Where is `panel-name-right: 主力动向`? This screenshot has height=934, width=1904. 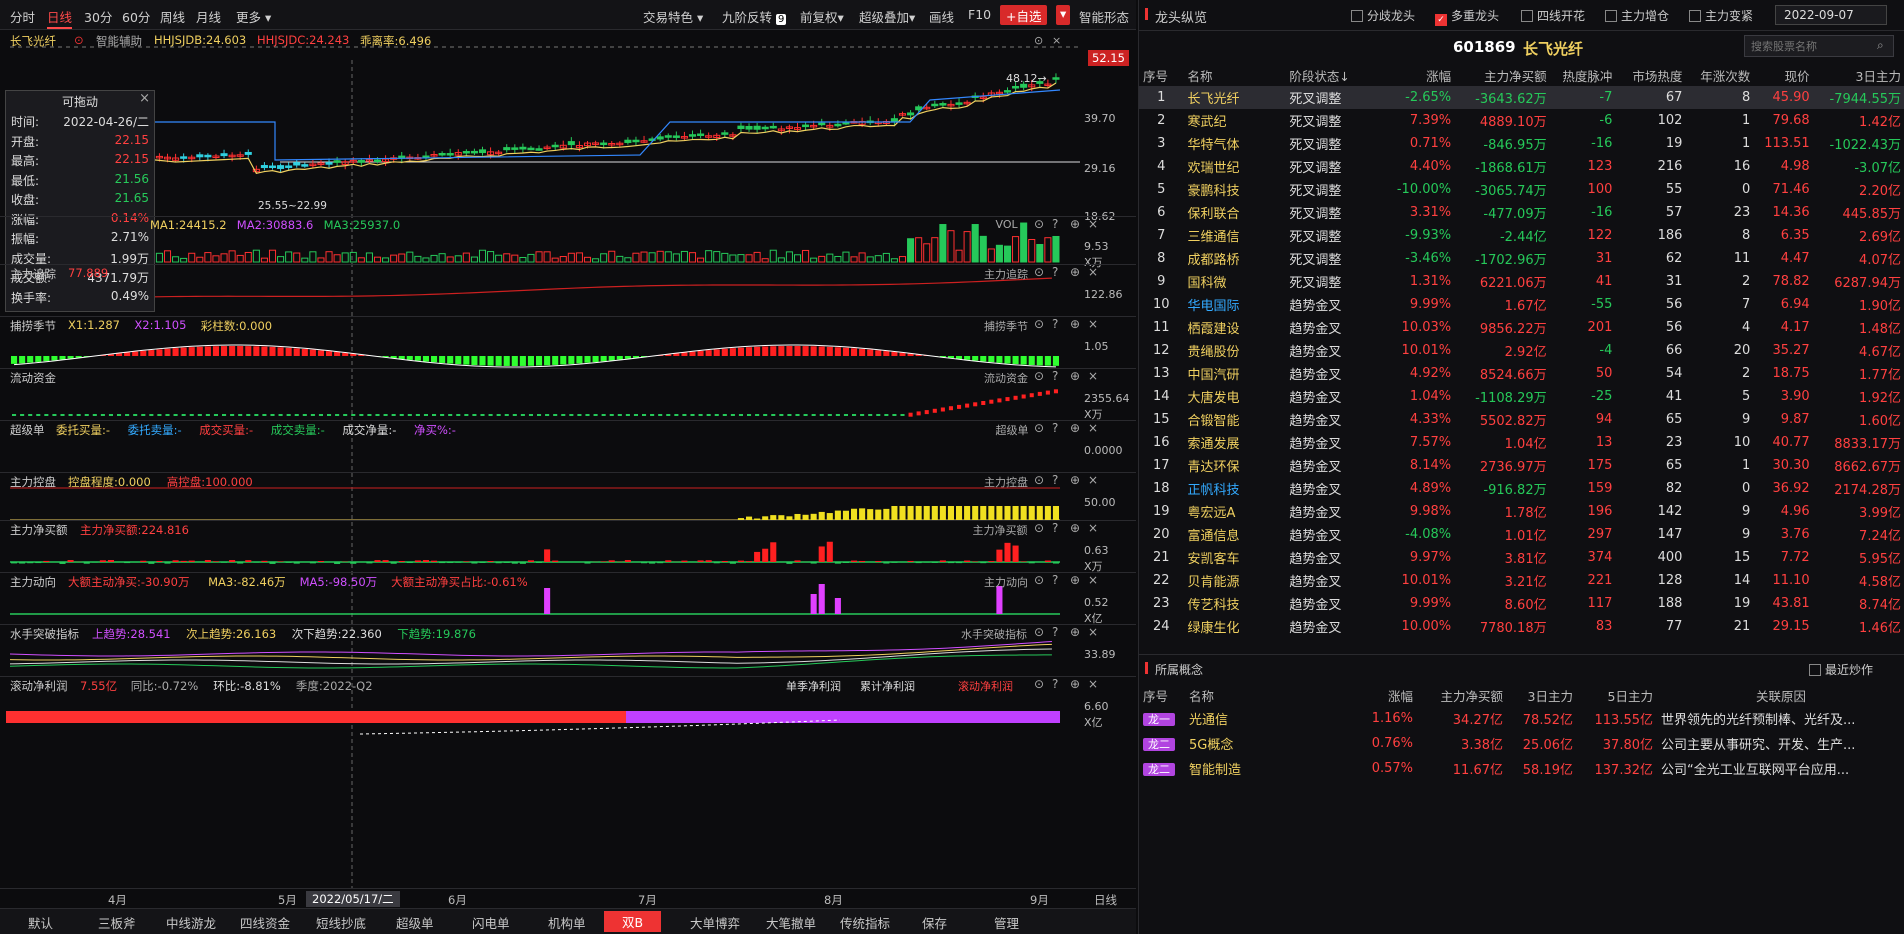
panel-name-right: 主力动向 is located at coordinates (1006, 582).